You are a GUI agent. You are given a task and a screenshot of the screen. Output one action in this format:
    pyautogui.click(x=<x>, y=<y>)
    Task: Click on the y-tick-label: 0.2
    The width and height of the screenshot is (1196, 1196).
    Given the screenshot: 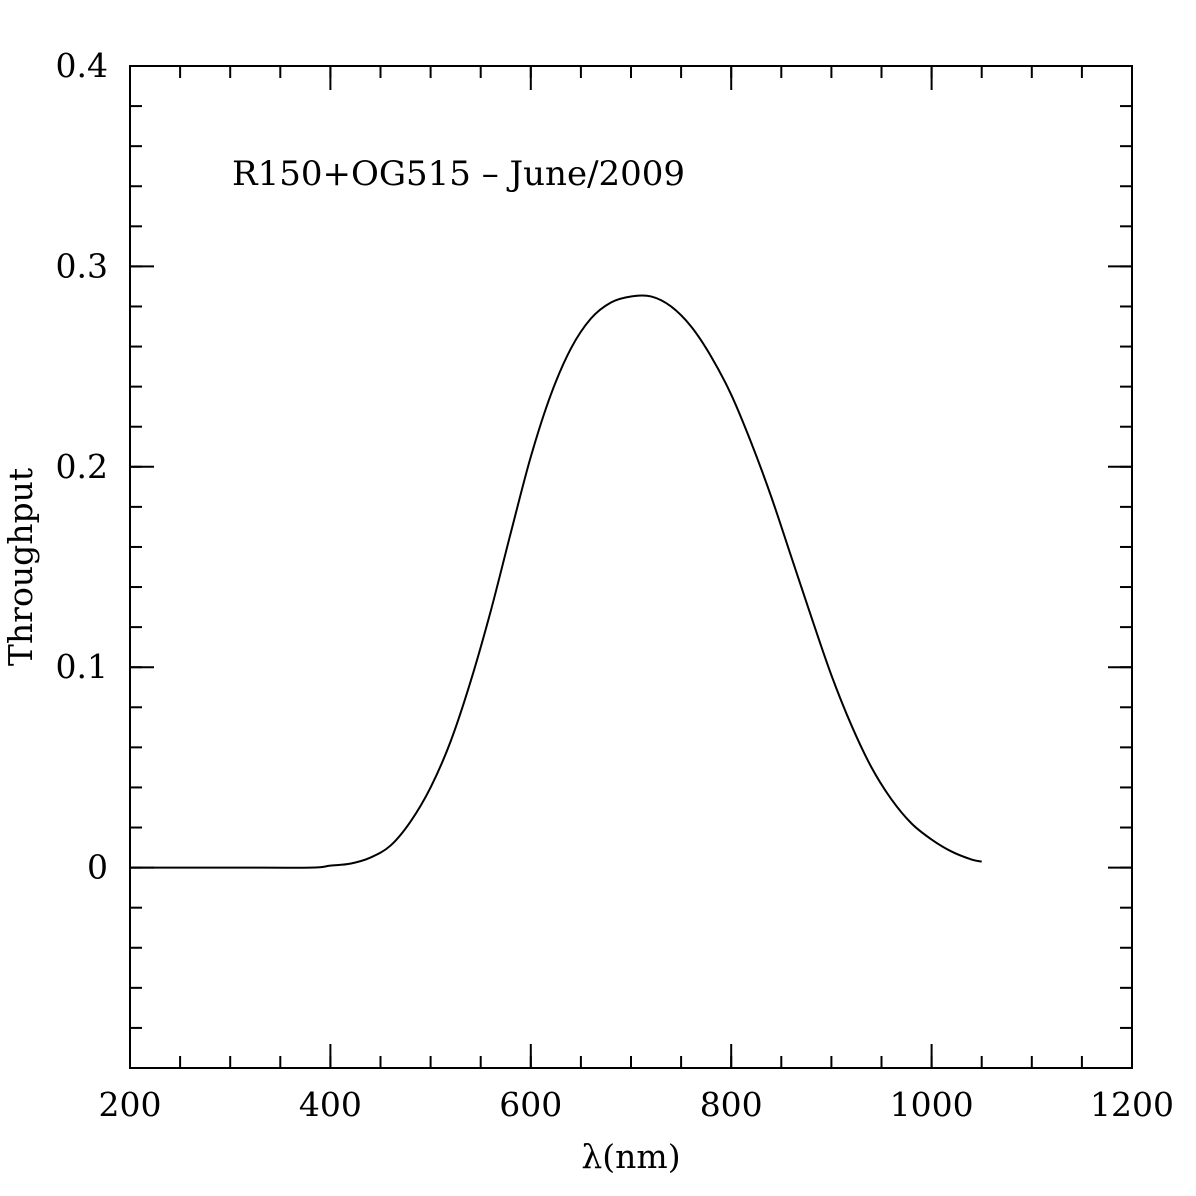 What is the action you would take?
    pyautogui.click(x=82, y=466)
    